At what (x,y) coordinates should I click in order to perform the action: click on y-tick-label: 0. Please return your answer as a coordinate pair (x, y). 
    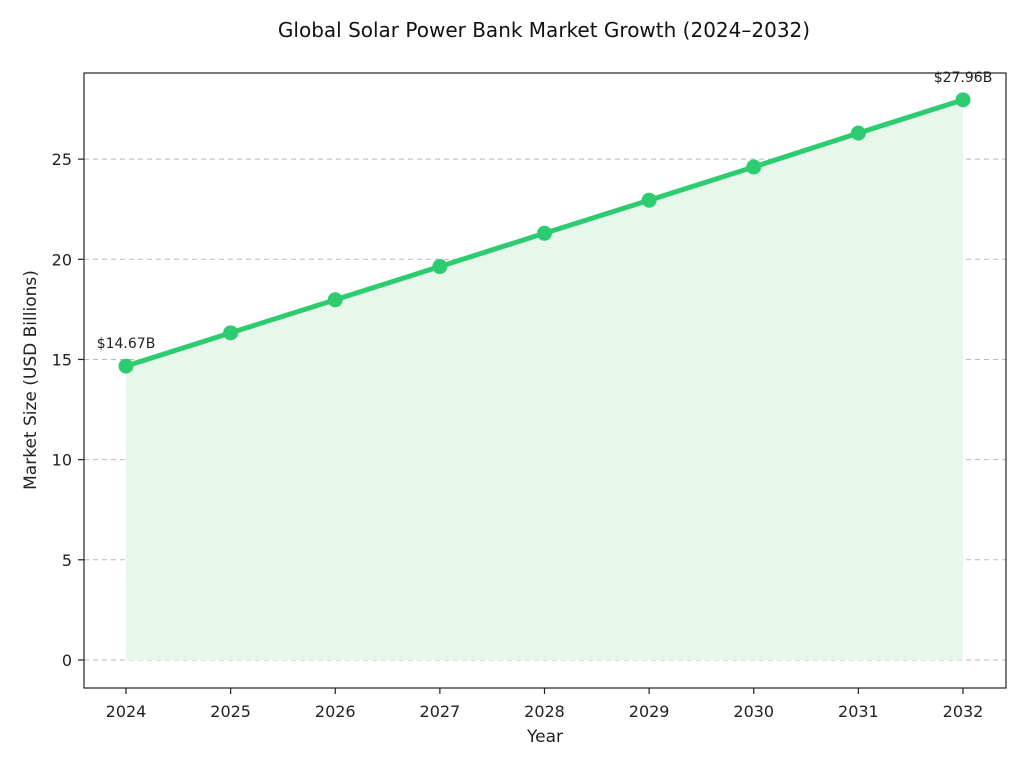
    Looking at the image, I should click on (67, 660).